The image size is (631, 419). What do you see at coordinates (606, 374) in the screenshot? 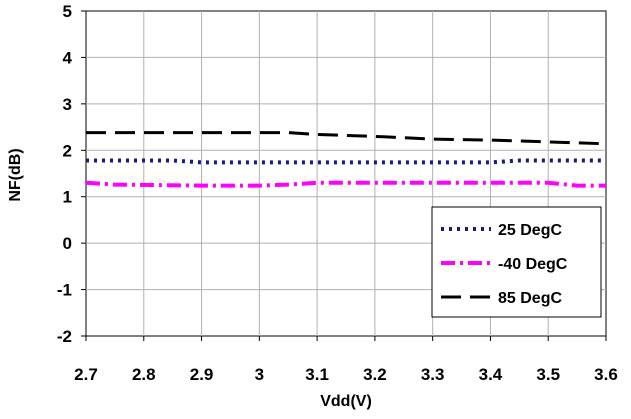
I see `x-tick-label: 3.6` at bounding box center [606, 374].